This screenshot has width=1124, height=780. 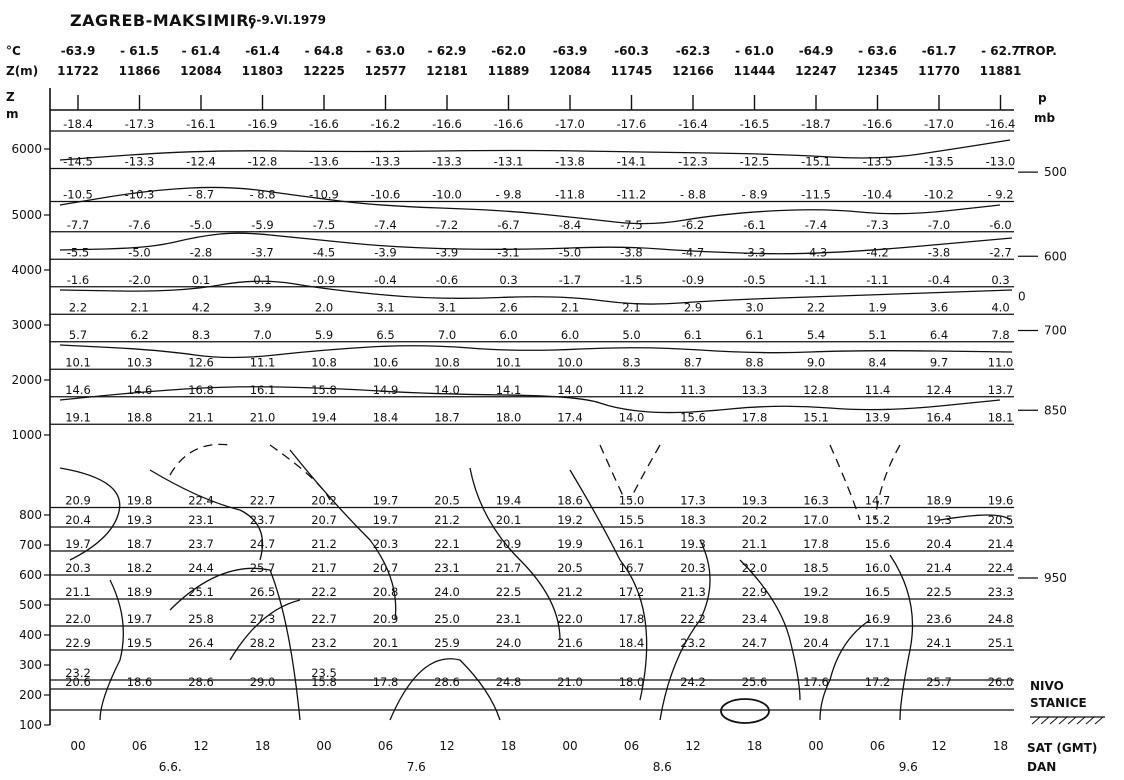 What do you see at coordinates (447, 544) in the screenshot?
I see `temp-cell-13-6: 22.1` at bounding box center [447, 544].